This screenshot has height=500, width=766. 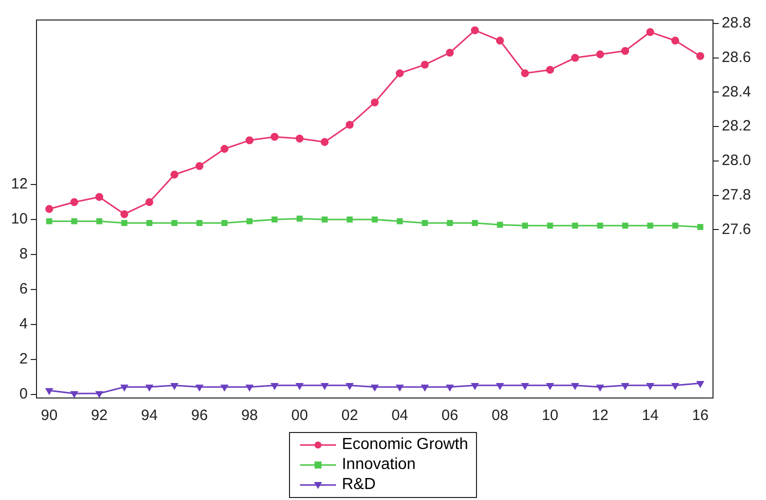 I want to click on y-tick-label: 6, so click(x=23, y=289).